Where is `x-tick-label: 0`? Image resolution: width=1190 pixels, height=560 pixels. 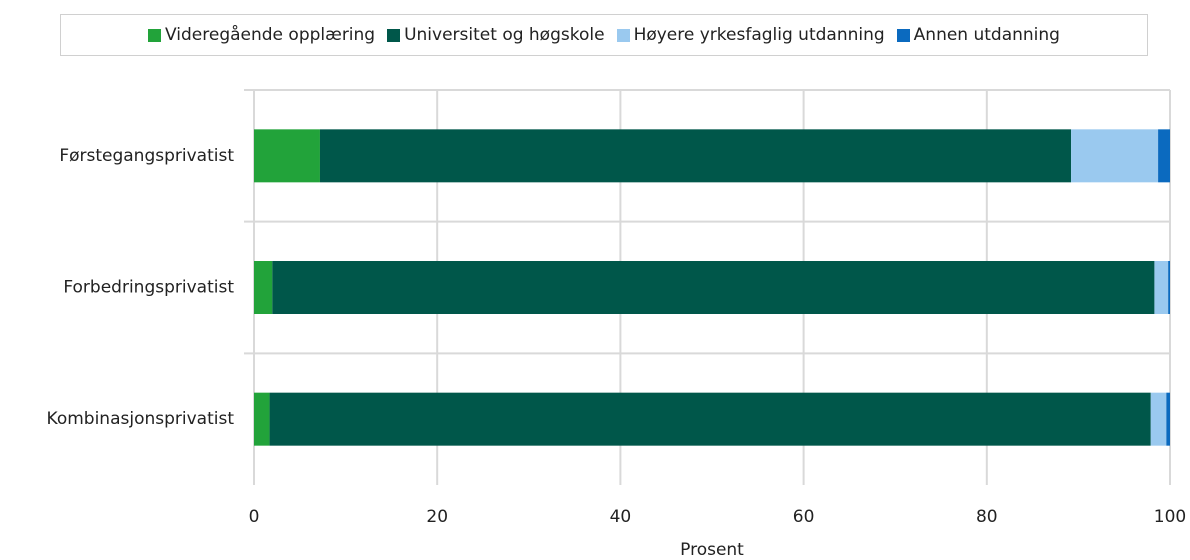 x-tick-label: 0 is located at coordinates (254, 517).